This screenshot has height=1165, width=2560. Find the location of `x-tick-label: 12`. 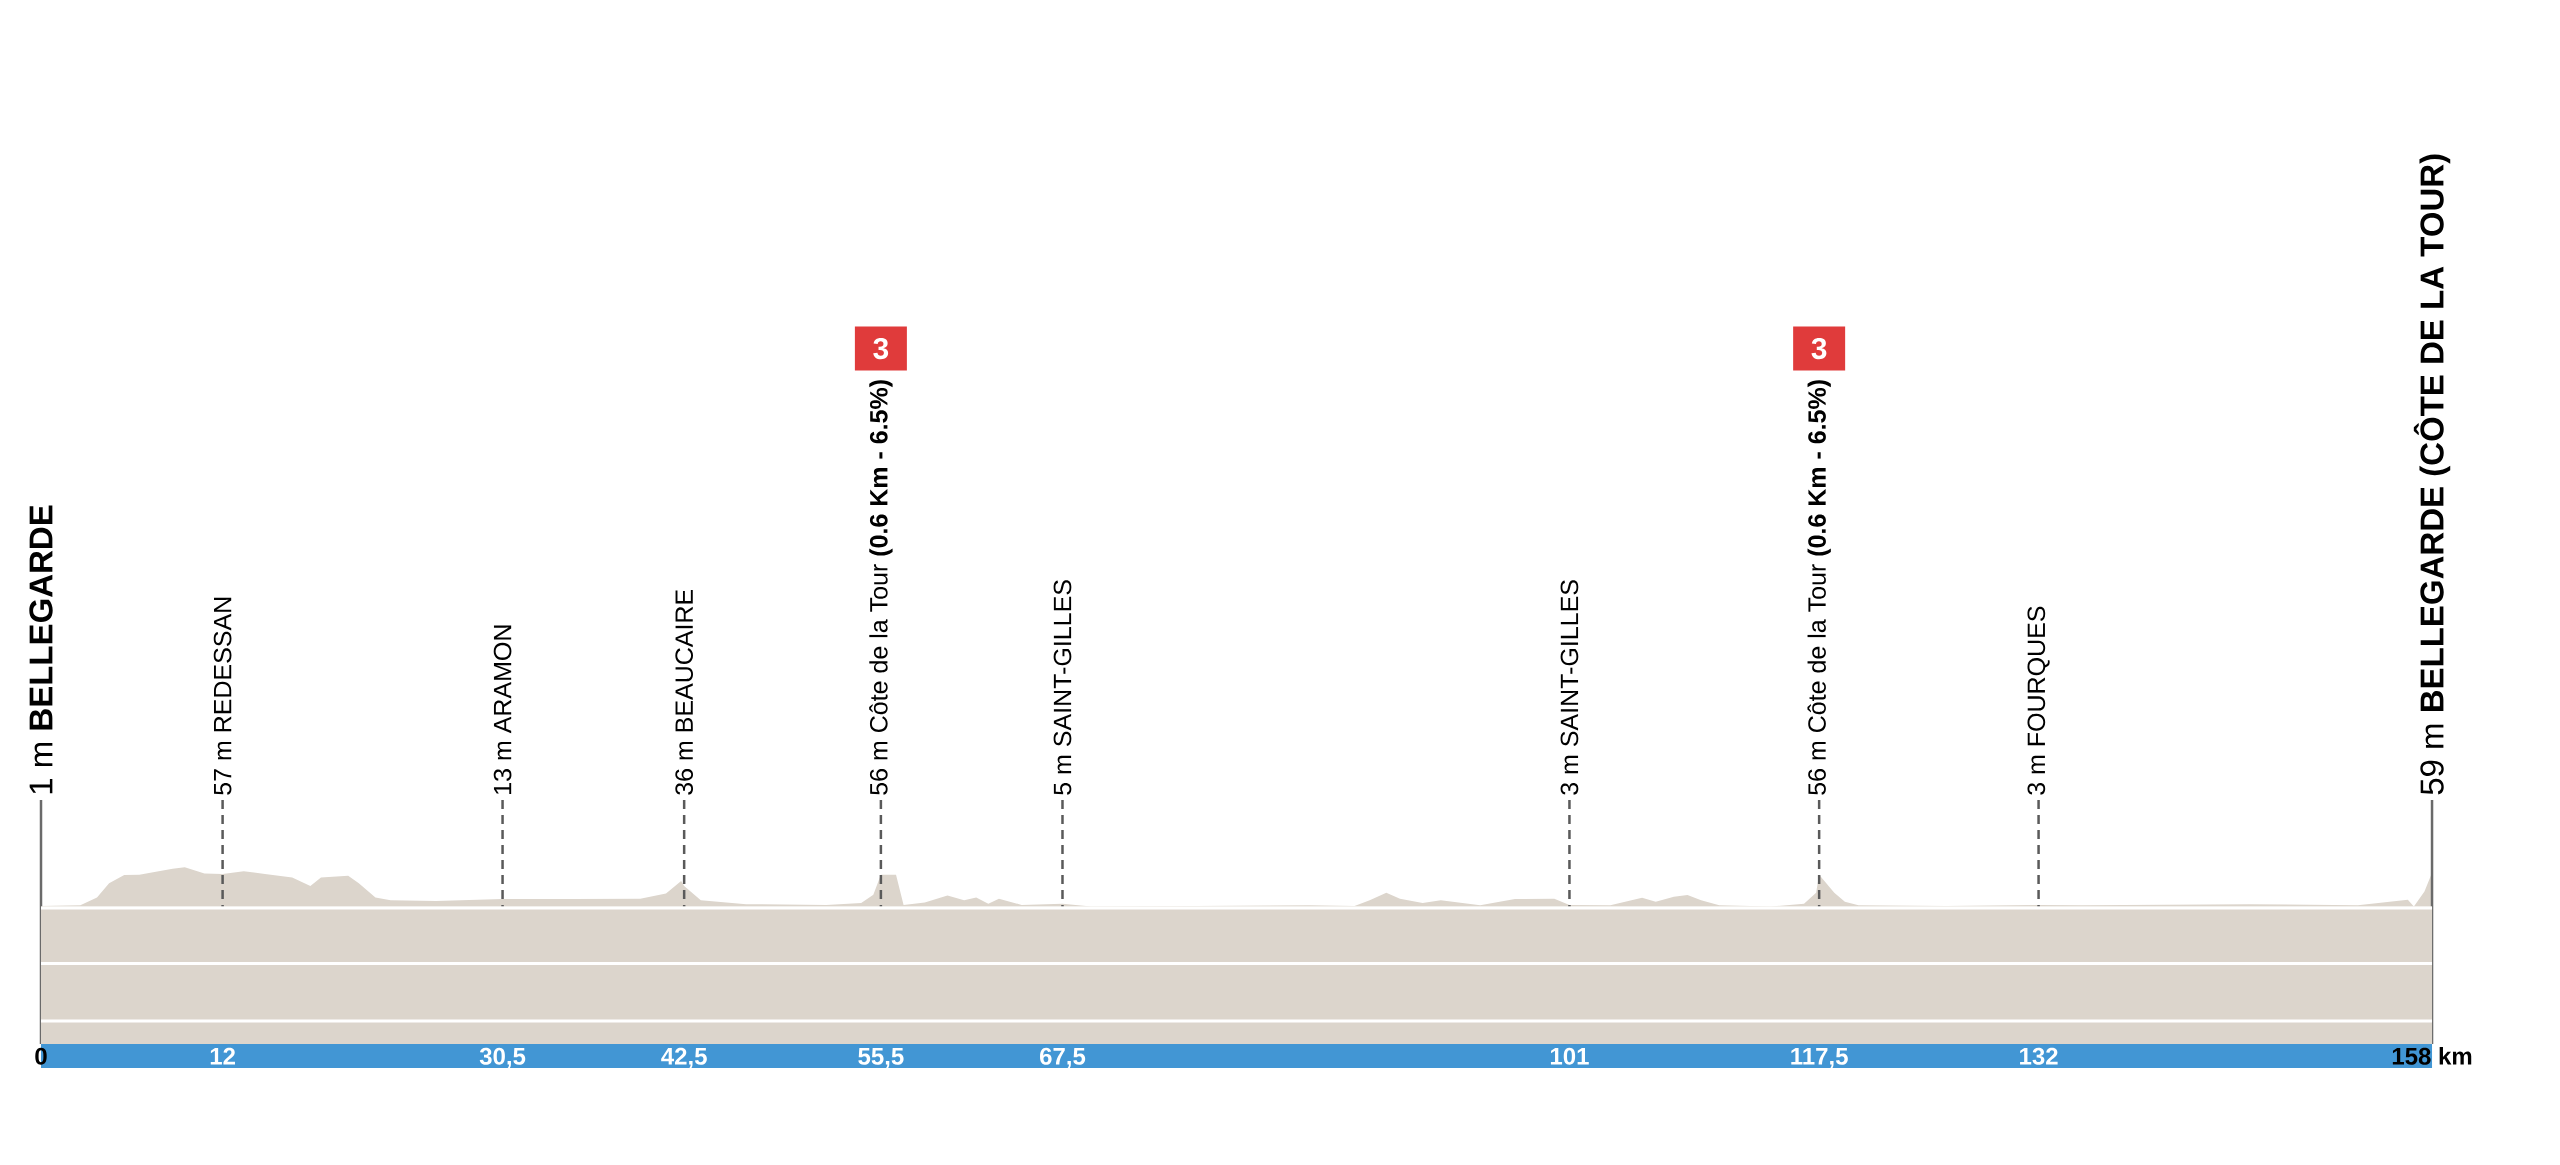

x-tick-label: 12 is located at coordinates (222, 1056).